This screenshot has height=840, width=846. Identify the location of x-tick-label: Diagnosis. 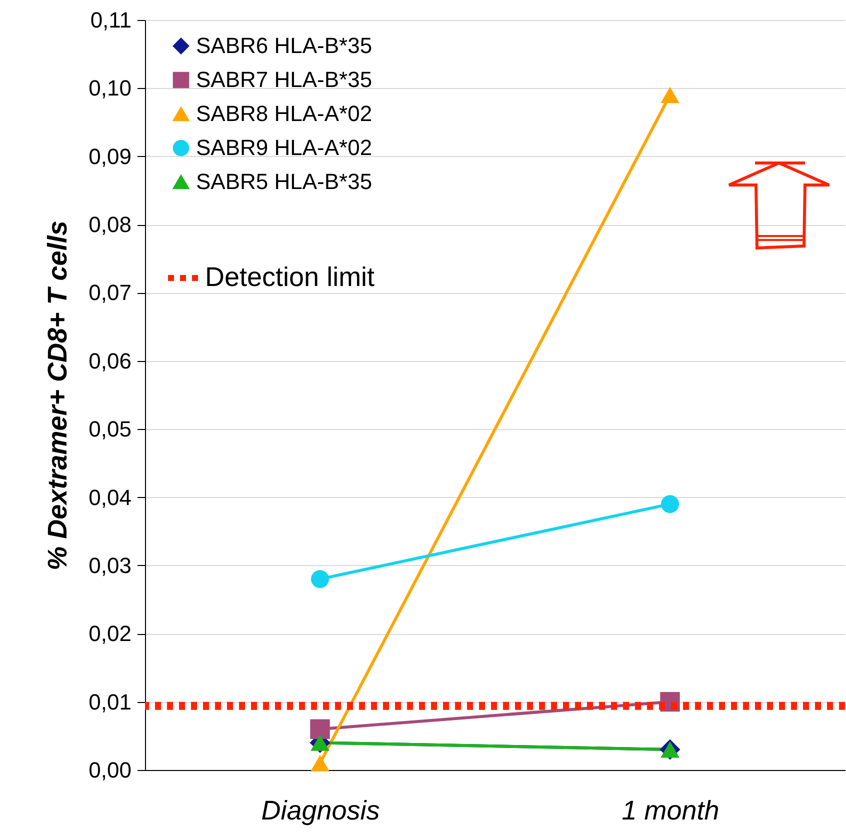
(320, 811).